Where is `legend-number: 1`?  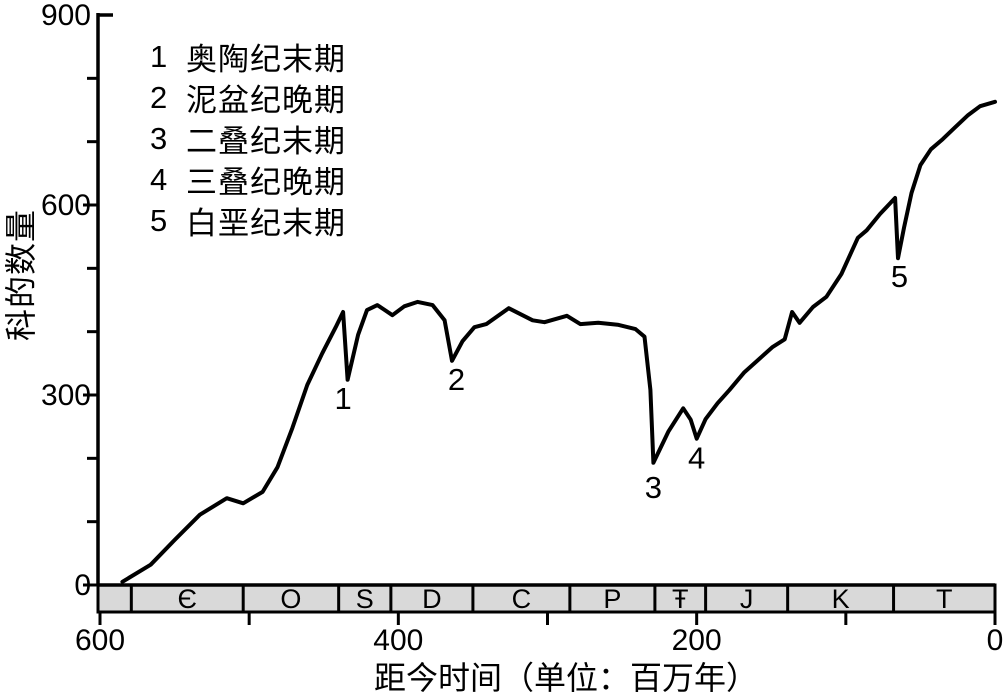 legend-number: 1 is located at coordinates (159, 56).